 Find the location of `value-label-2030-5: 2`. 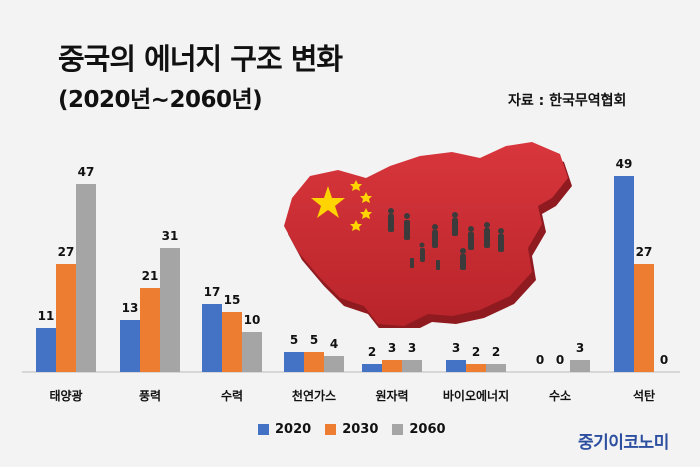

value-label-2030-5: 2 is located at coordinates (476, 352).